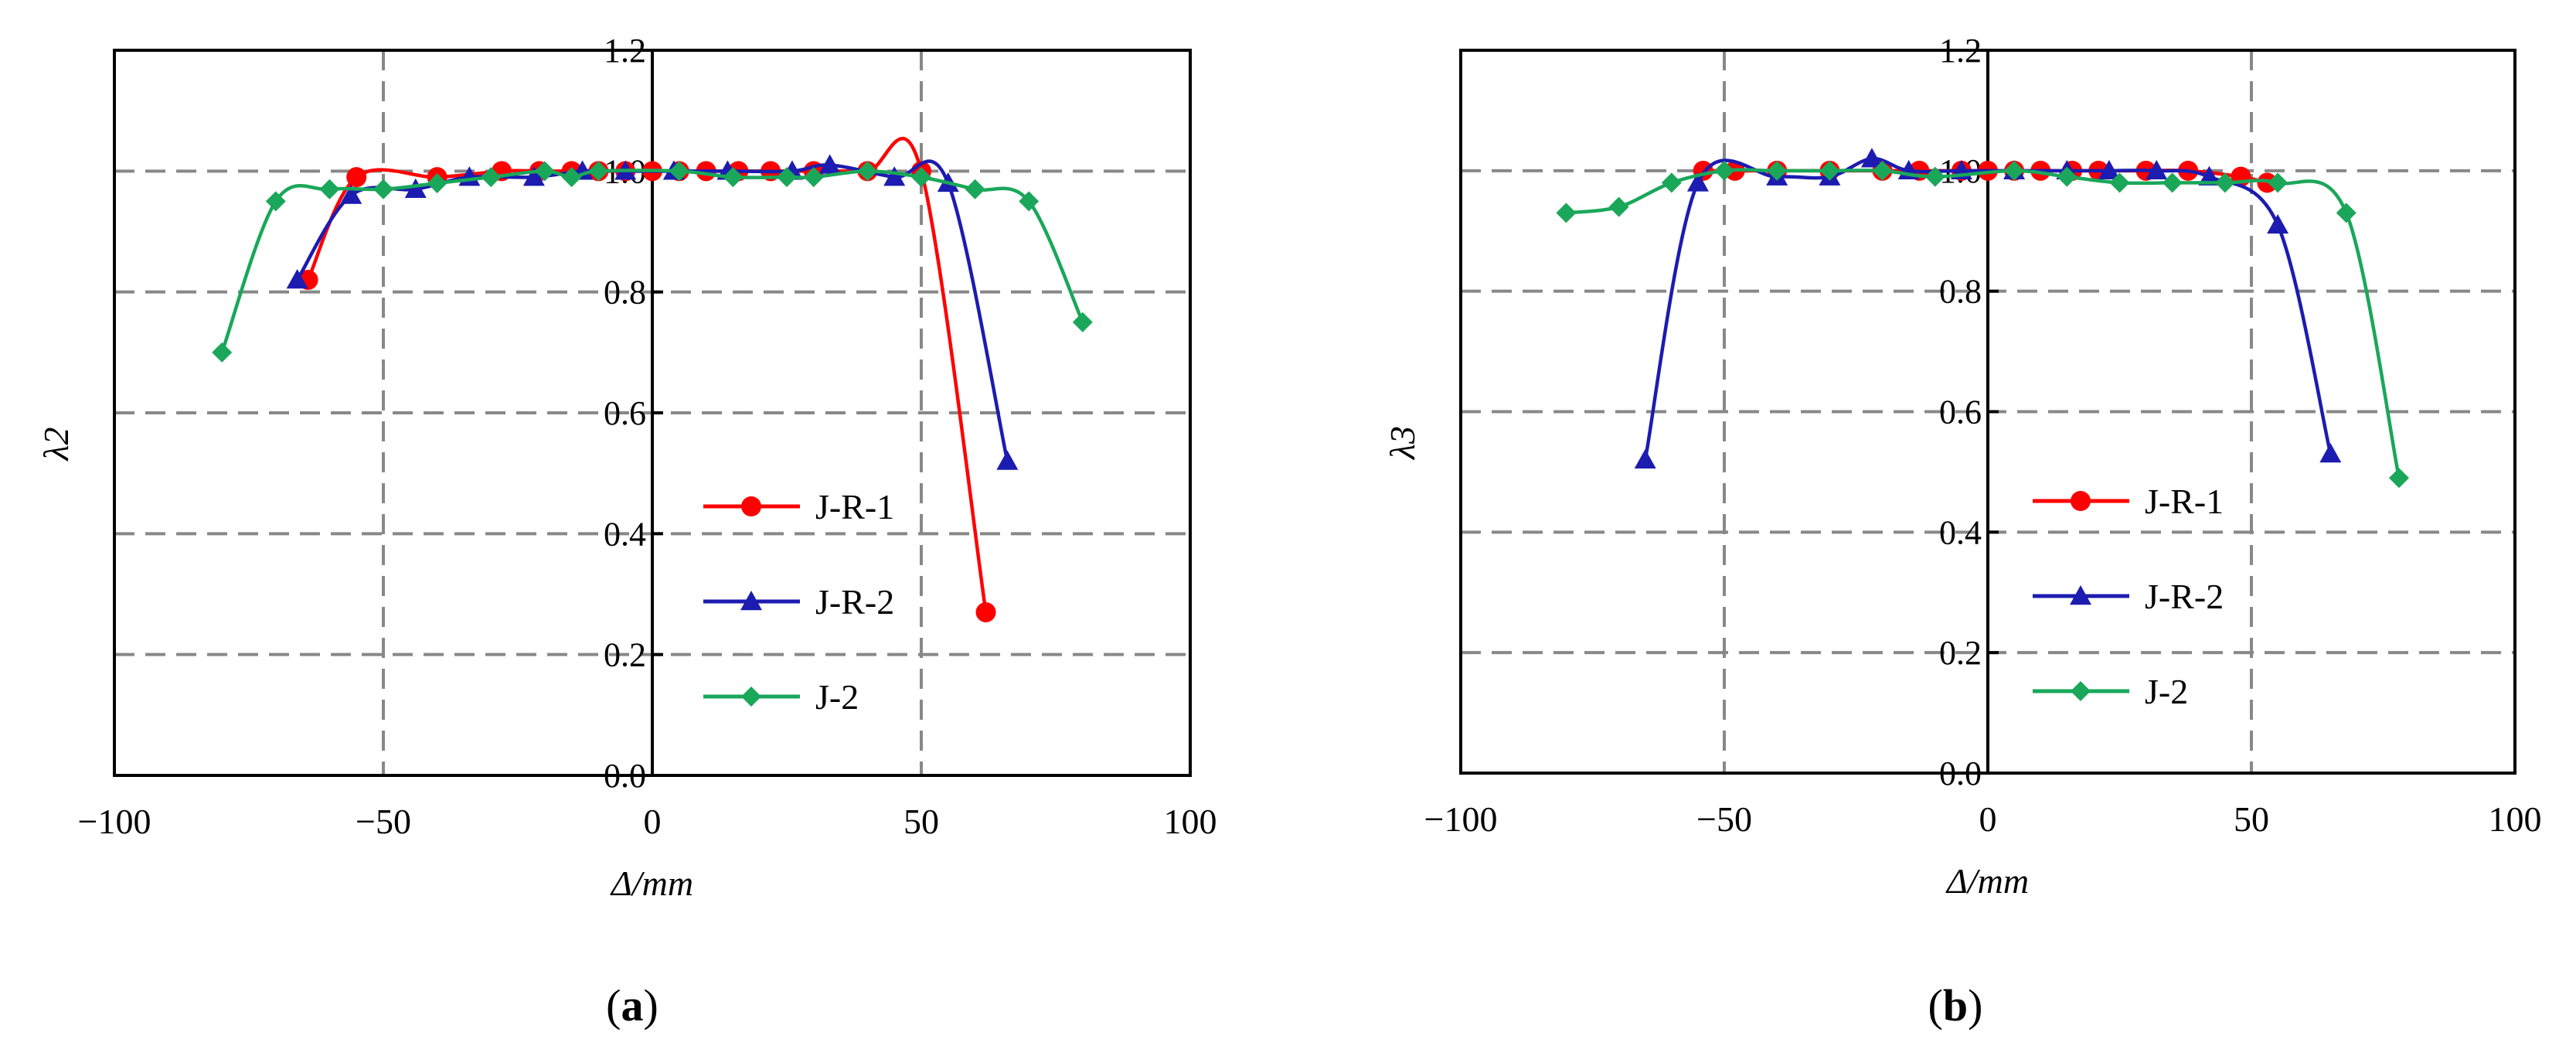  I want to click on panel-label-a: (a), so click(632, 1005).